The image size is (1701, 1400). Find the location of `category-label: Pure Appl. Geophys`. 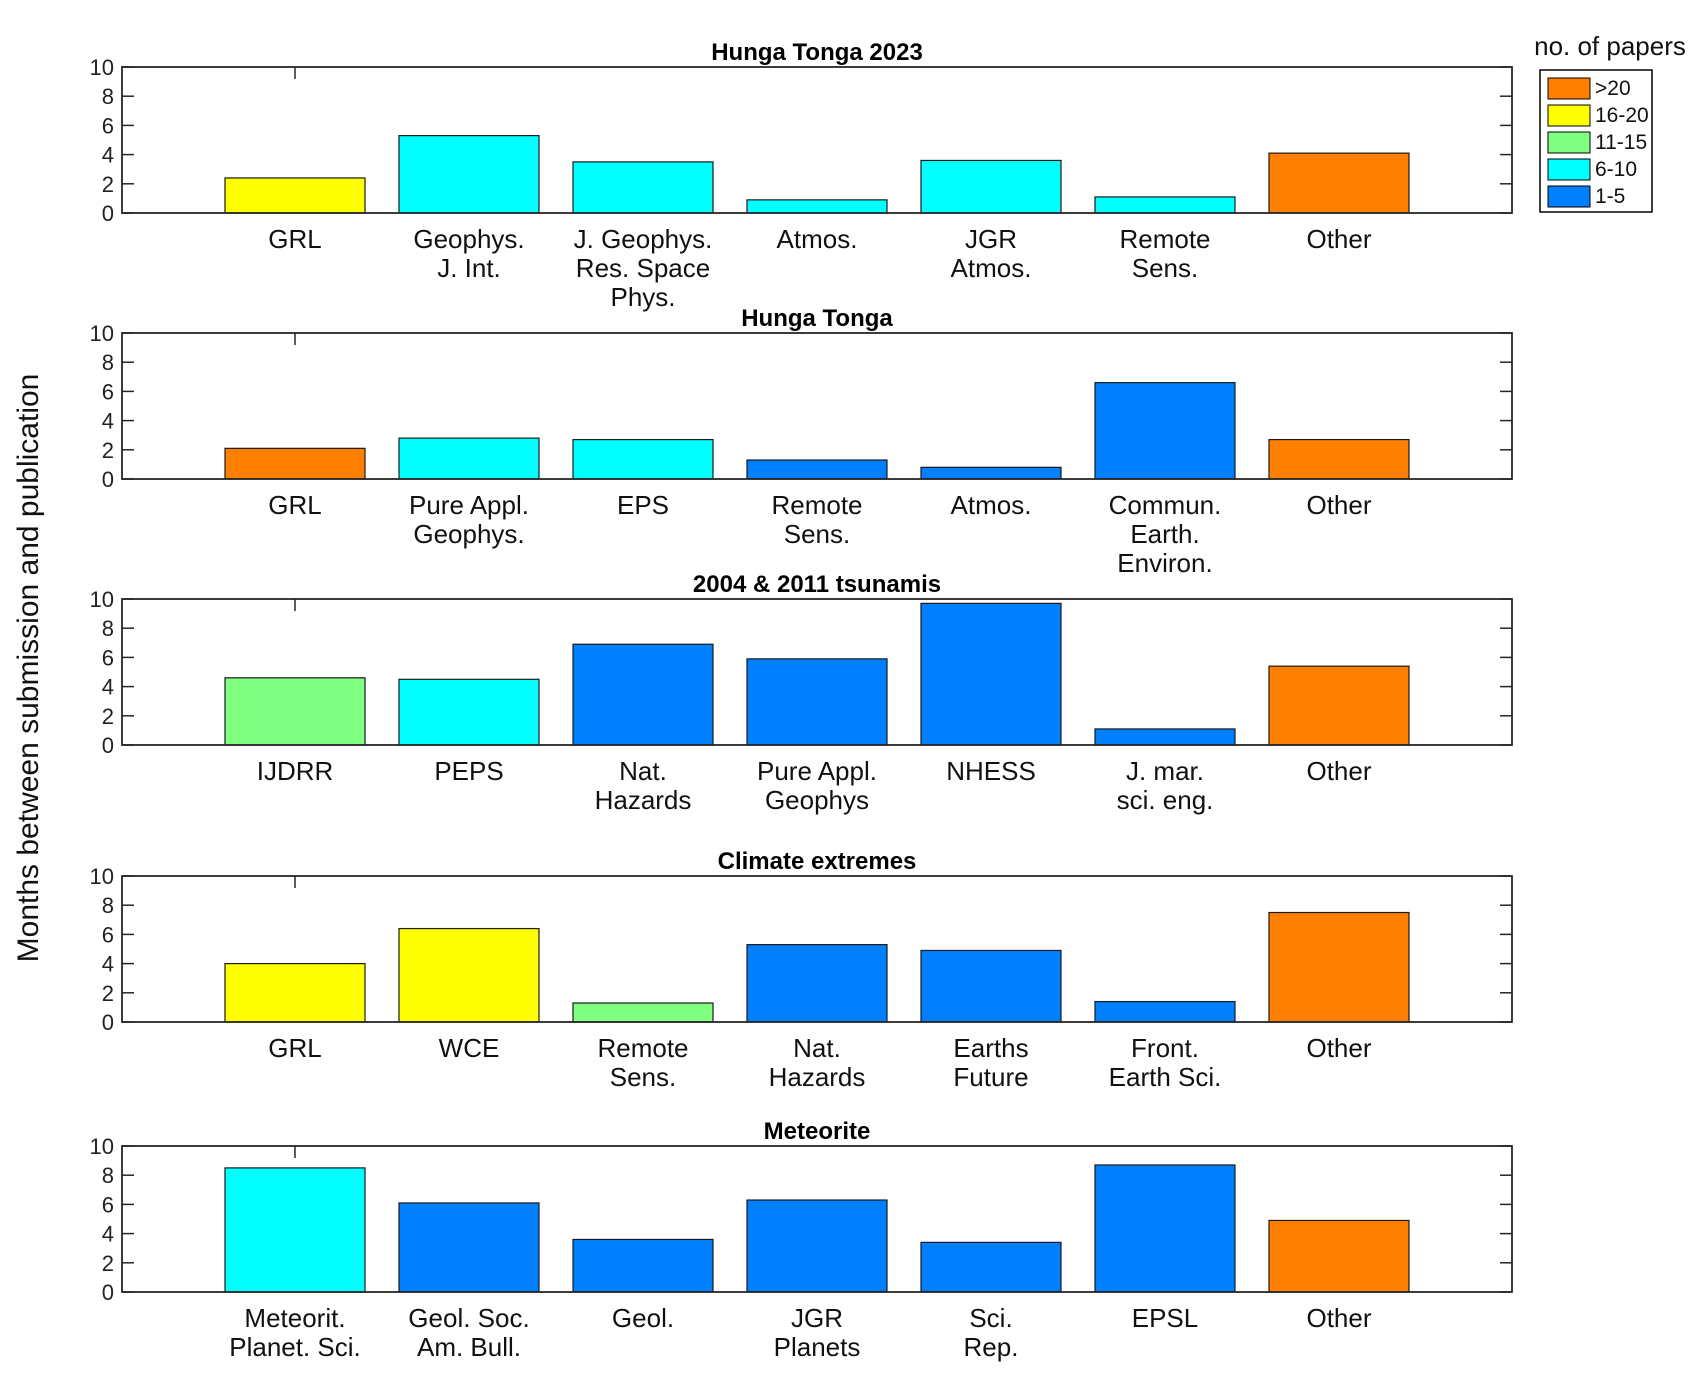

category-label: Pure Appl. Geophys is located at coordinates (817, 785).